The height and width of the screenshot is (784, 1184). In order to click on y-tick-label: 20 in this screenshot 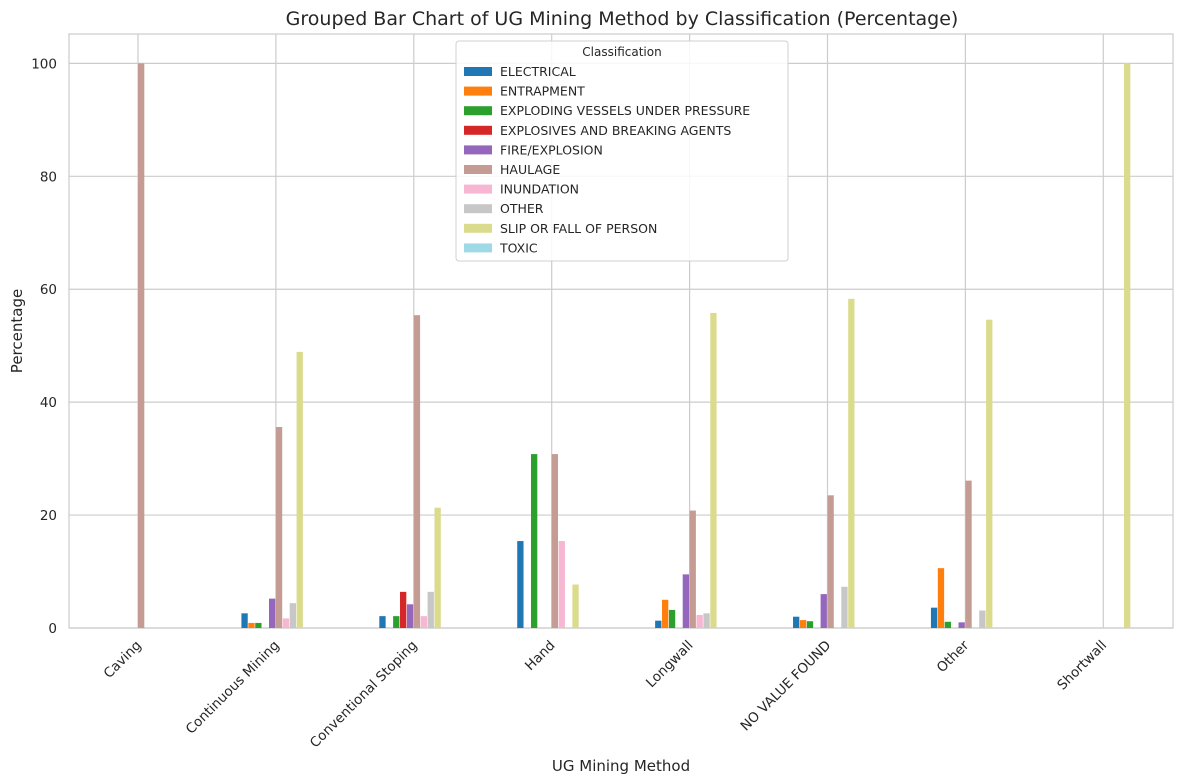, I will do `click(48, 516)`.